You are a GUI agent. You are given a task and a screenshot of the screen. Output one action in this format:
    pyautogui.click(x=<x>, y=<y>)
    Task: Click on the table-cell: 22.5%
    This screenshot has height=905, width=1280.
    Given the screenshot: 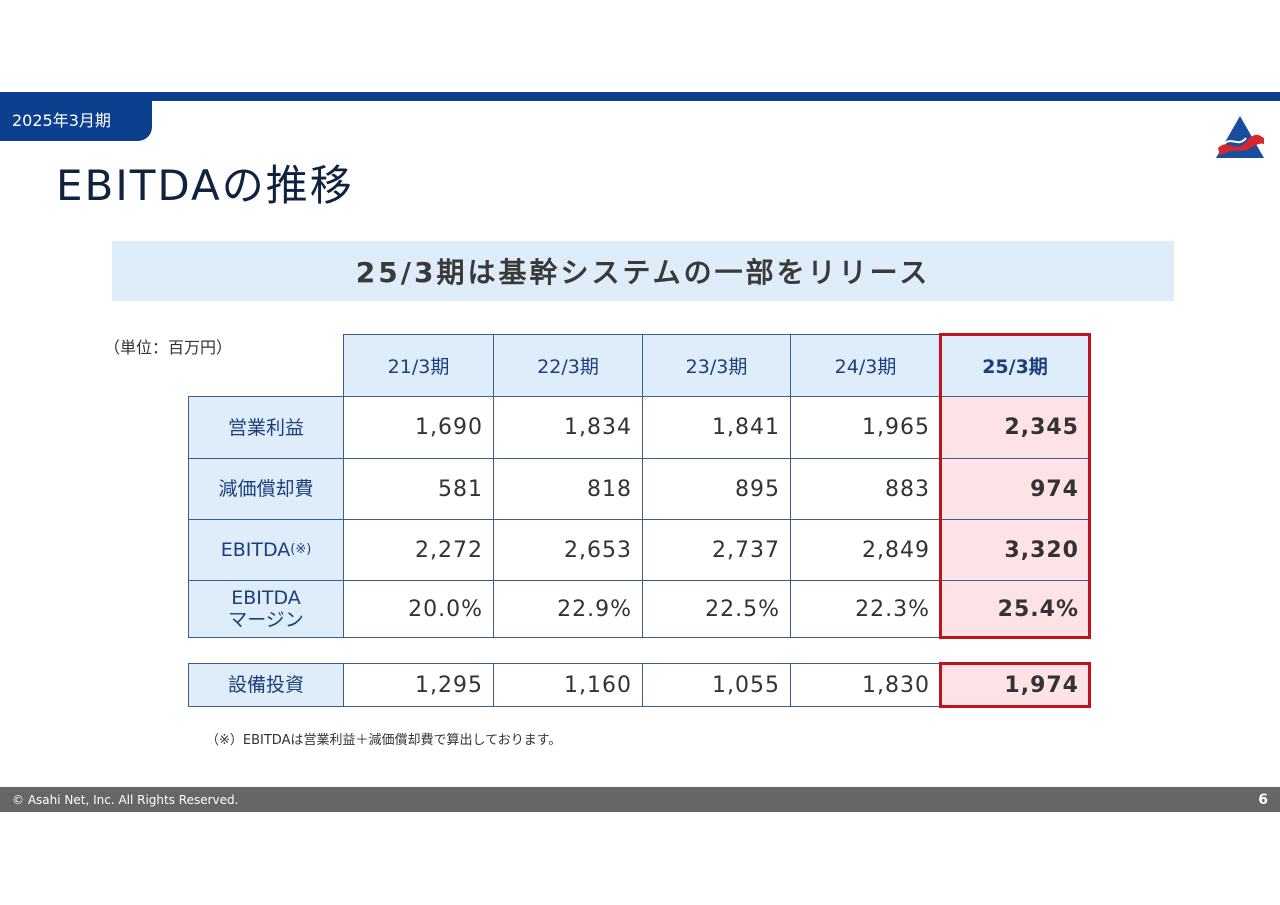 What is the action you would take?
    pyautogui.click(x=716, y=609)
    